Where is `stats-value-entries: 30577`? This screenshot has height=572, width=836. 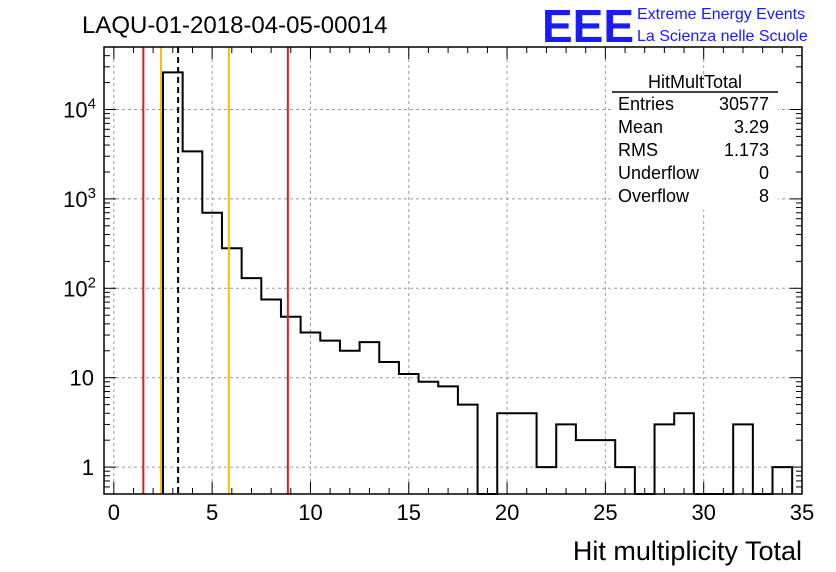 stats-value-entries: 30577 is located at coordinates (744, 104).